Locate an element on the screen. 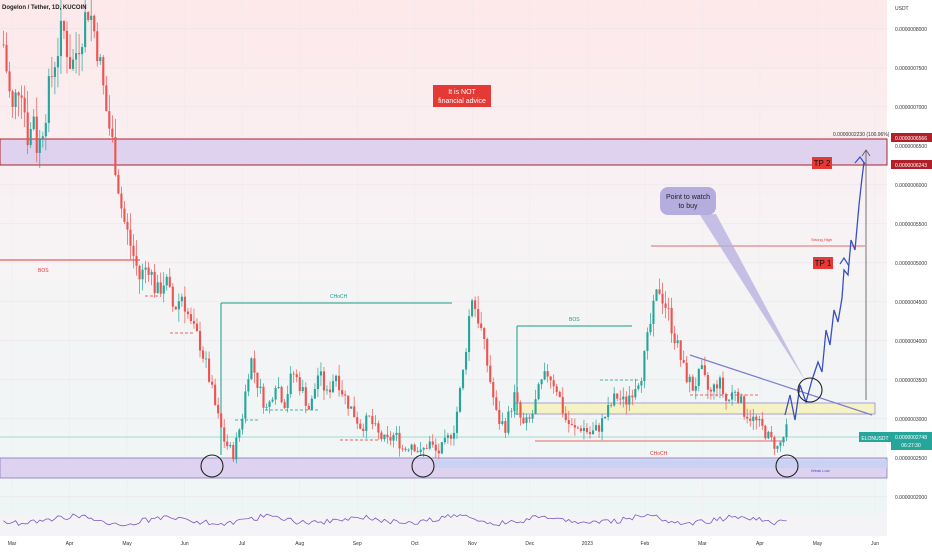  y-tick-label: 0.0000003000 is located at coordinates (911, 420).